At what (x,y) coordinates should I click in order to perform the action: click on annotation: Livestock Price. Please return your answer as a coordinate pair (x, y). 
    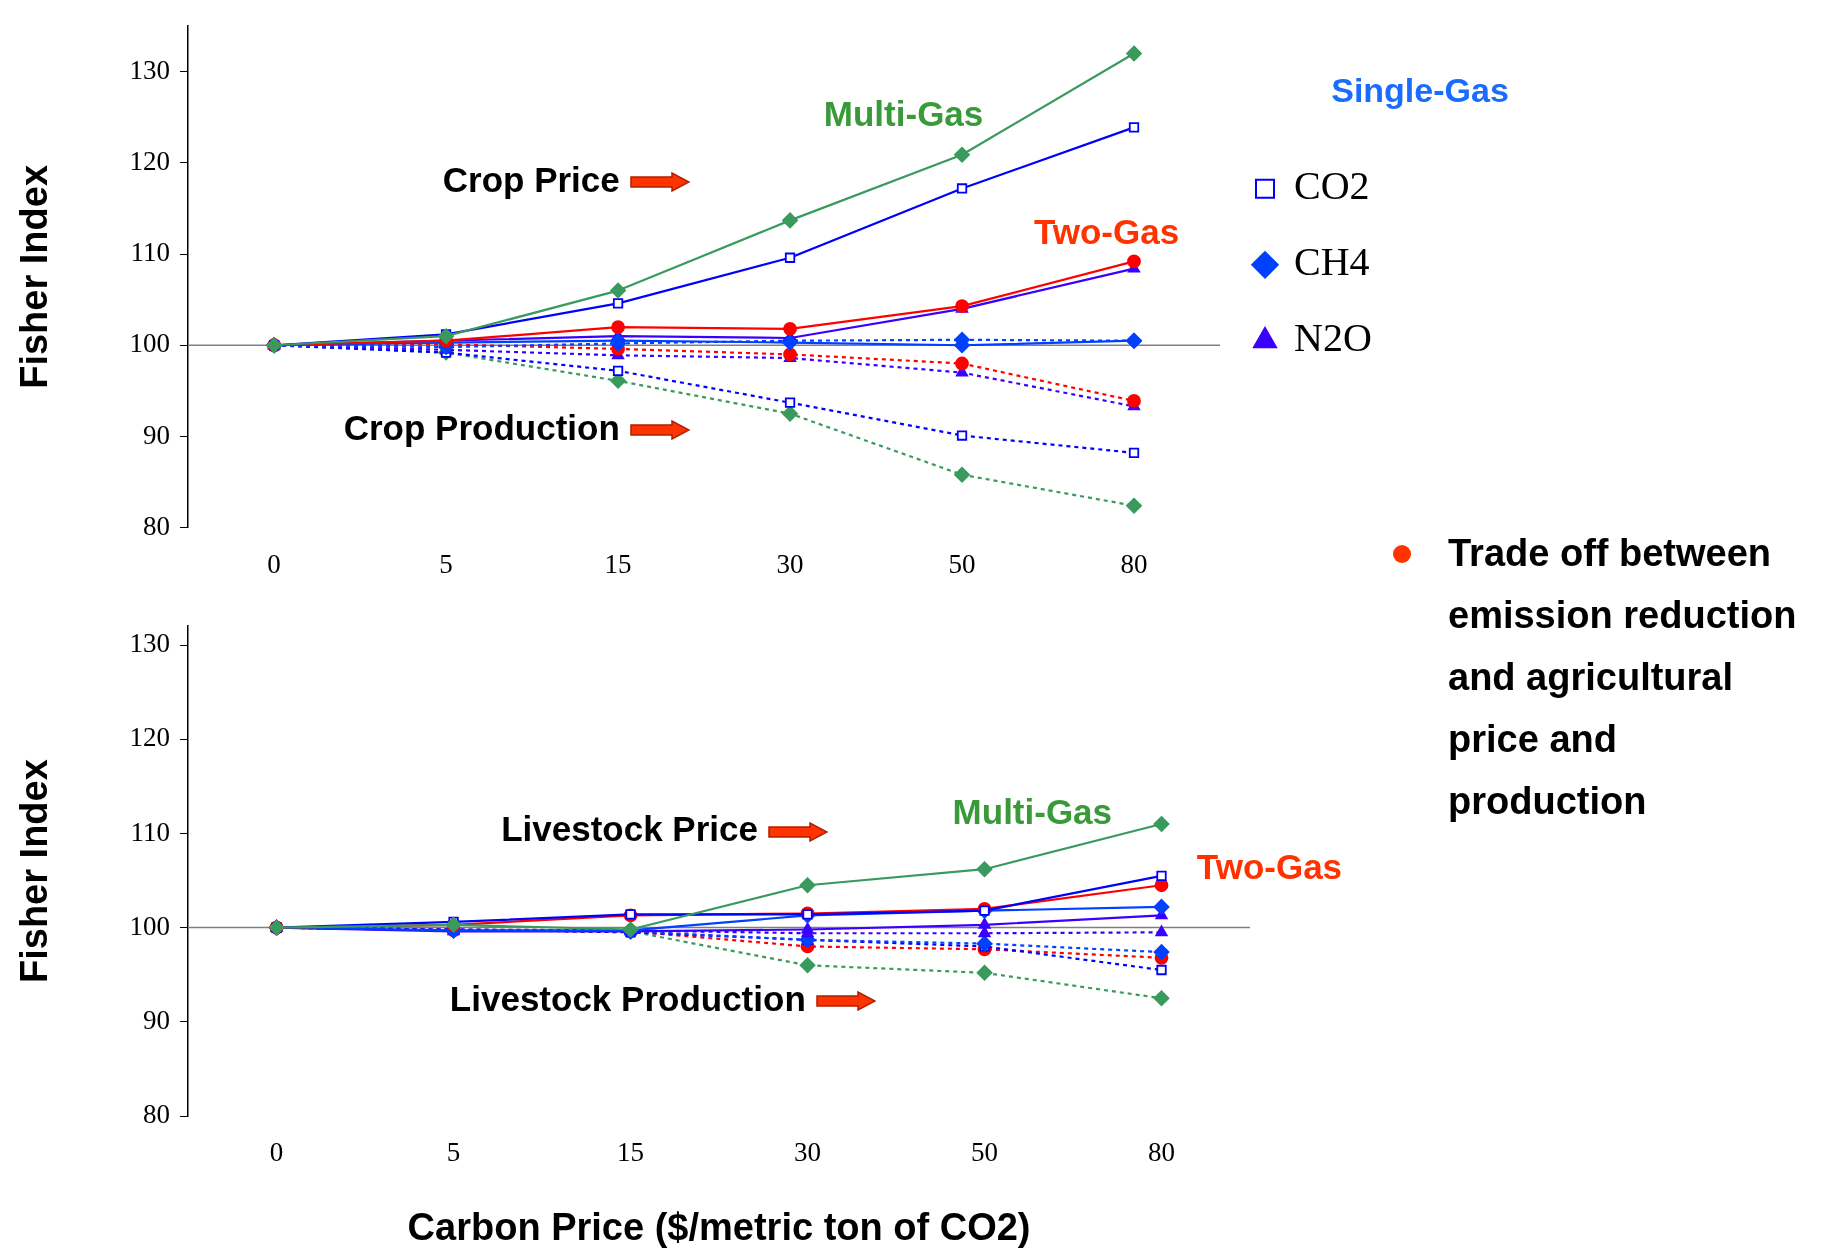
    Looking at the image, I should click on (629, 829).